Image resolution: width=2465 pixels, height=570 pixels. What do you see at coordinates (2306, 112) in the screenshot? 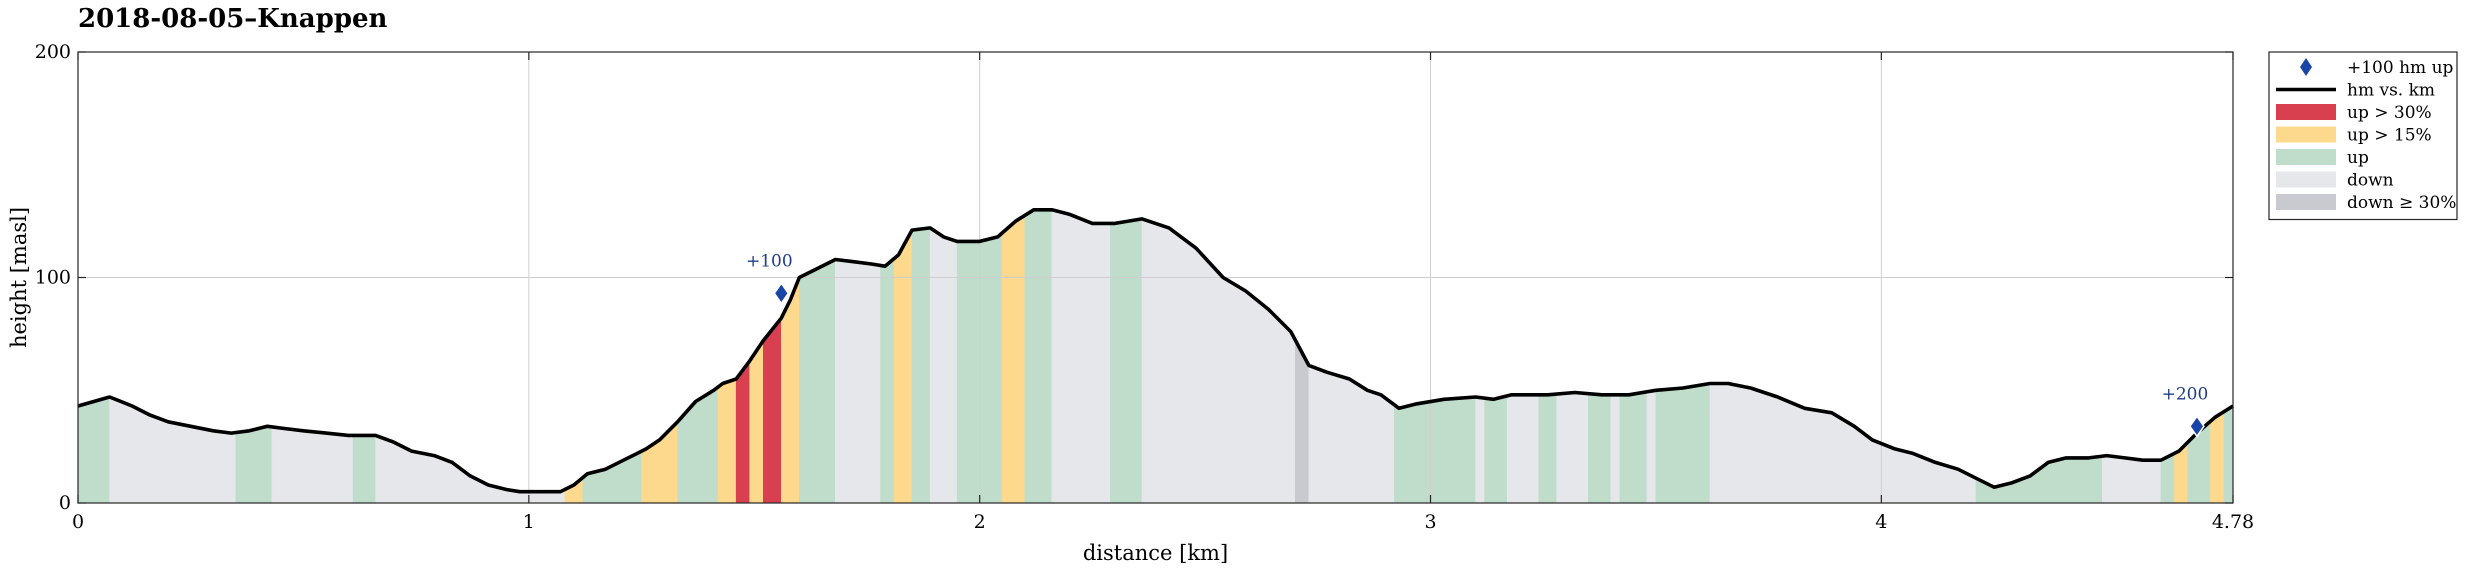
I see `legend-swatch-up30` at bounding box center [2306, 112].